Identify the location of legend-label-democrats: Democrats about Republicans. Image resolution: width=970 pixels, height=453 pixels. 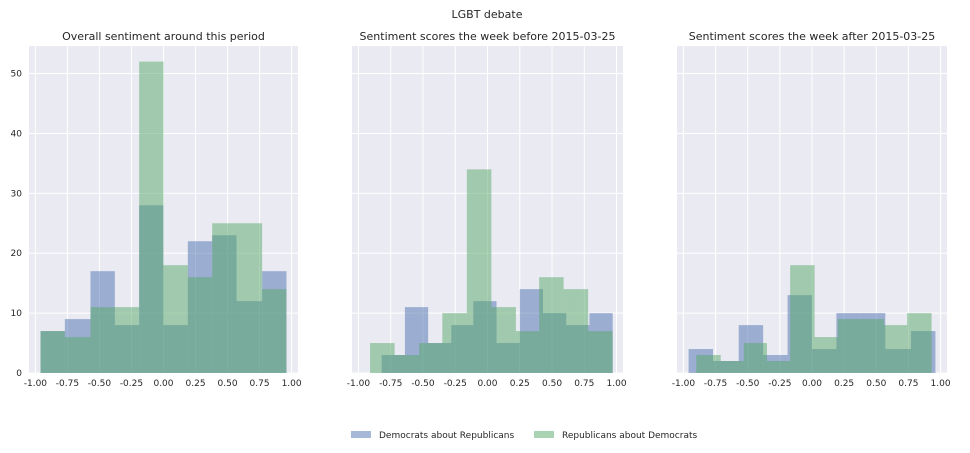
(446, 436).